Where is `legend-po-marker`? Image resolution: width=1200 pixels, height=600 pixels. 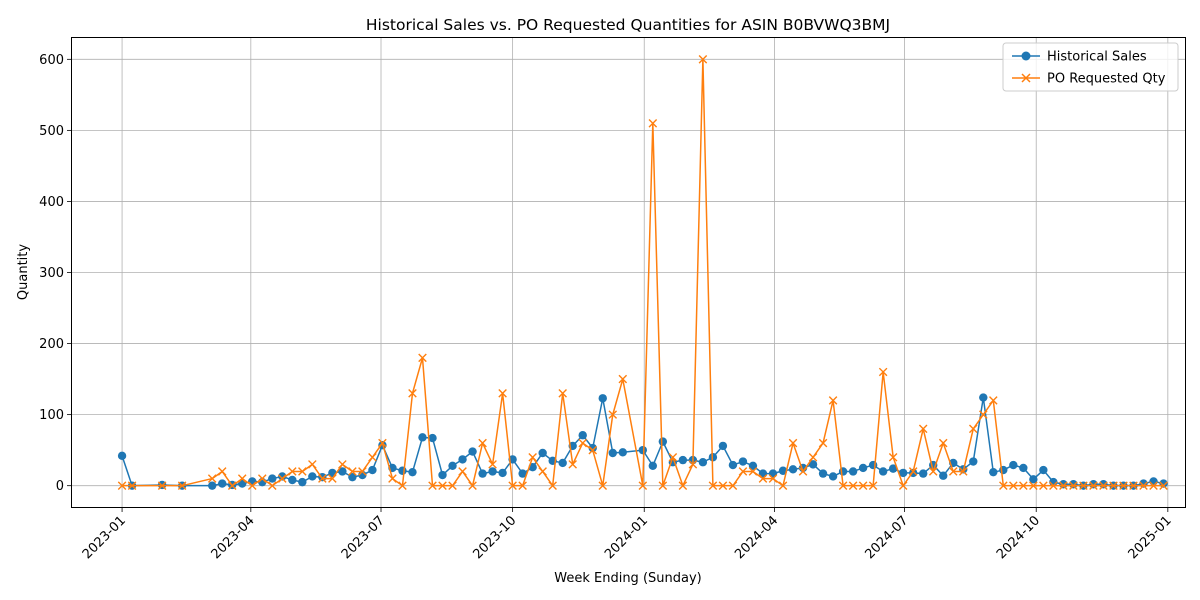
legend-po-marker is located at coordinates (1026, 78).